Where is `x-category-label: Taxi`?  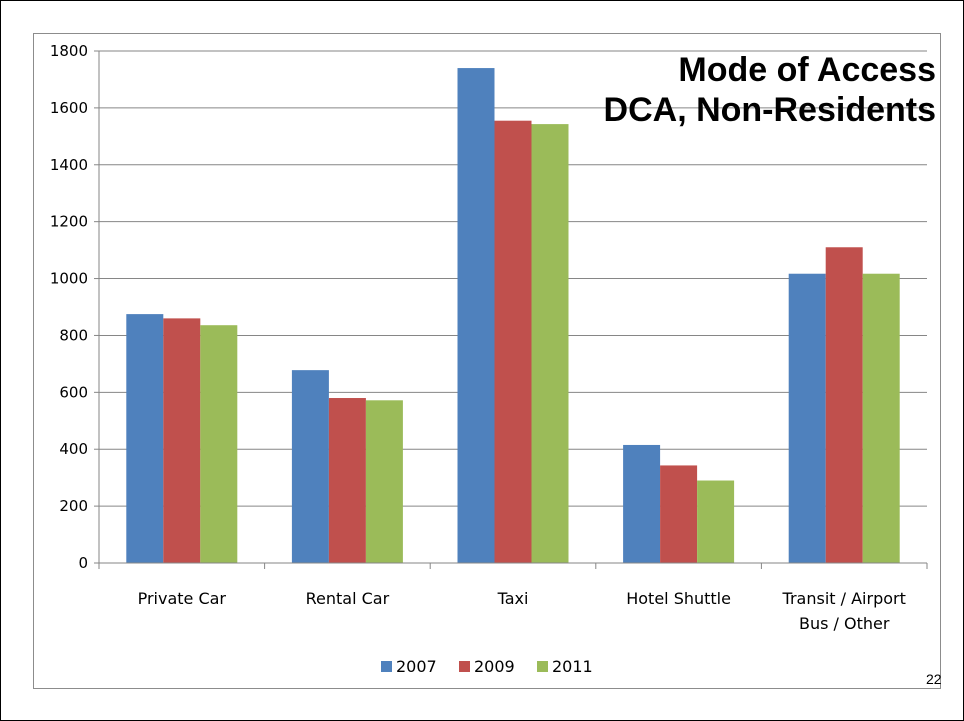
x-category-label: Taxi is located at coordinates (513, 598).